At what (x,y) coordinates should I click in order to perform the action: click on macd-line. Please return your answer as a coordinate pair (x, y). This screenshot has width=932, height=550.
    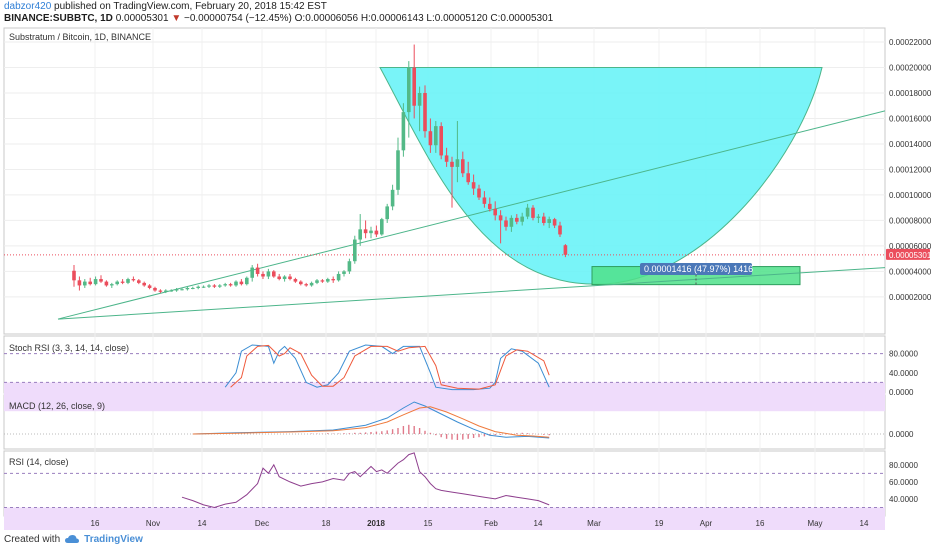
    Looking at the image, I should click on (371, 420).